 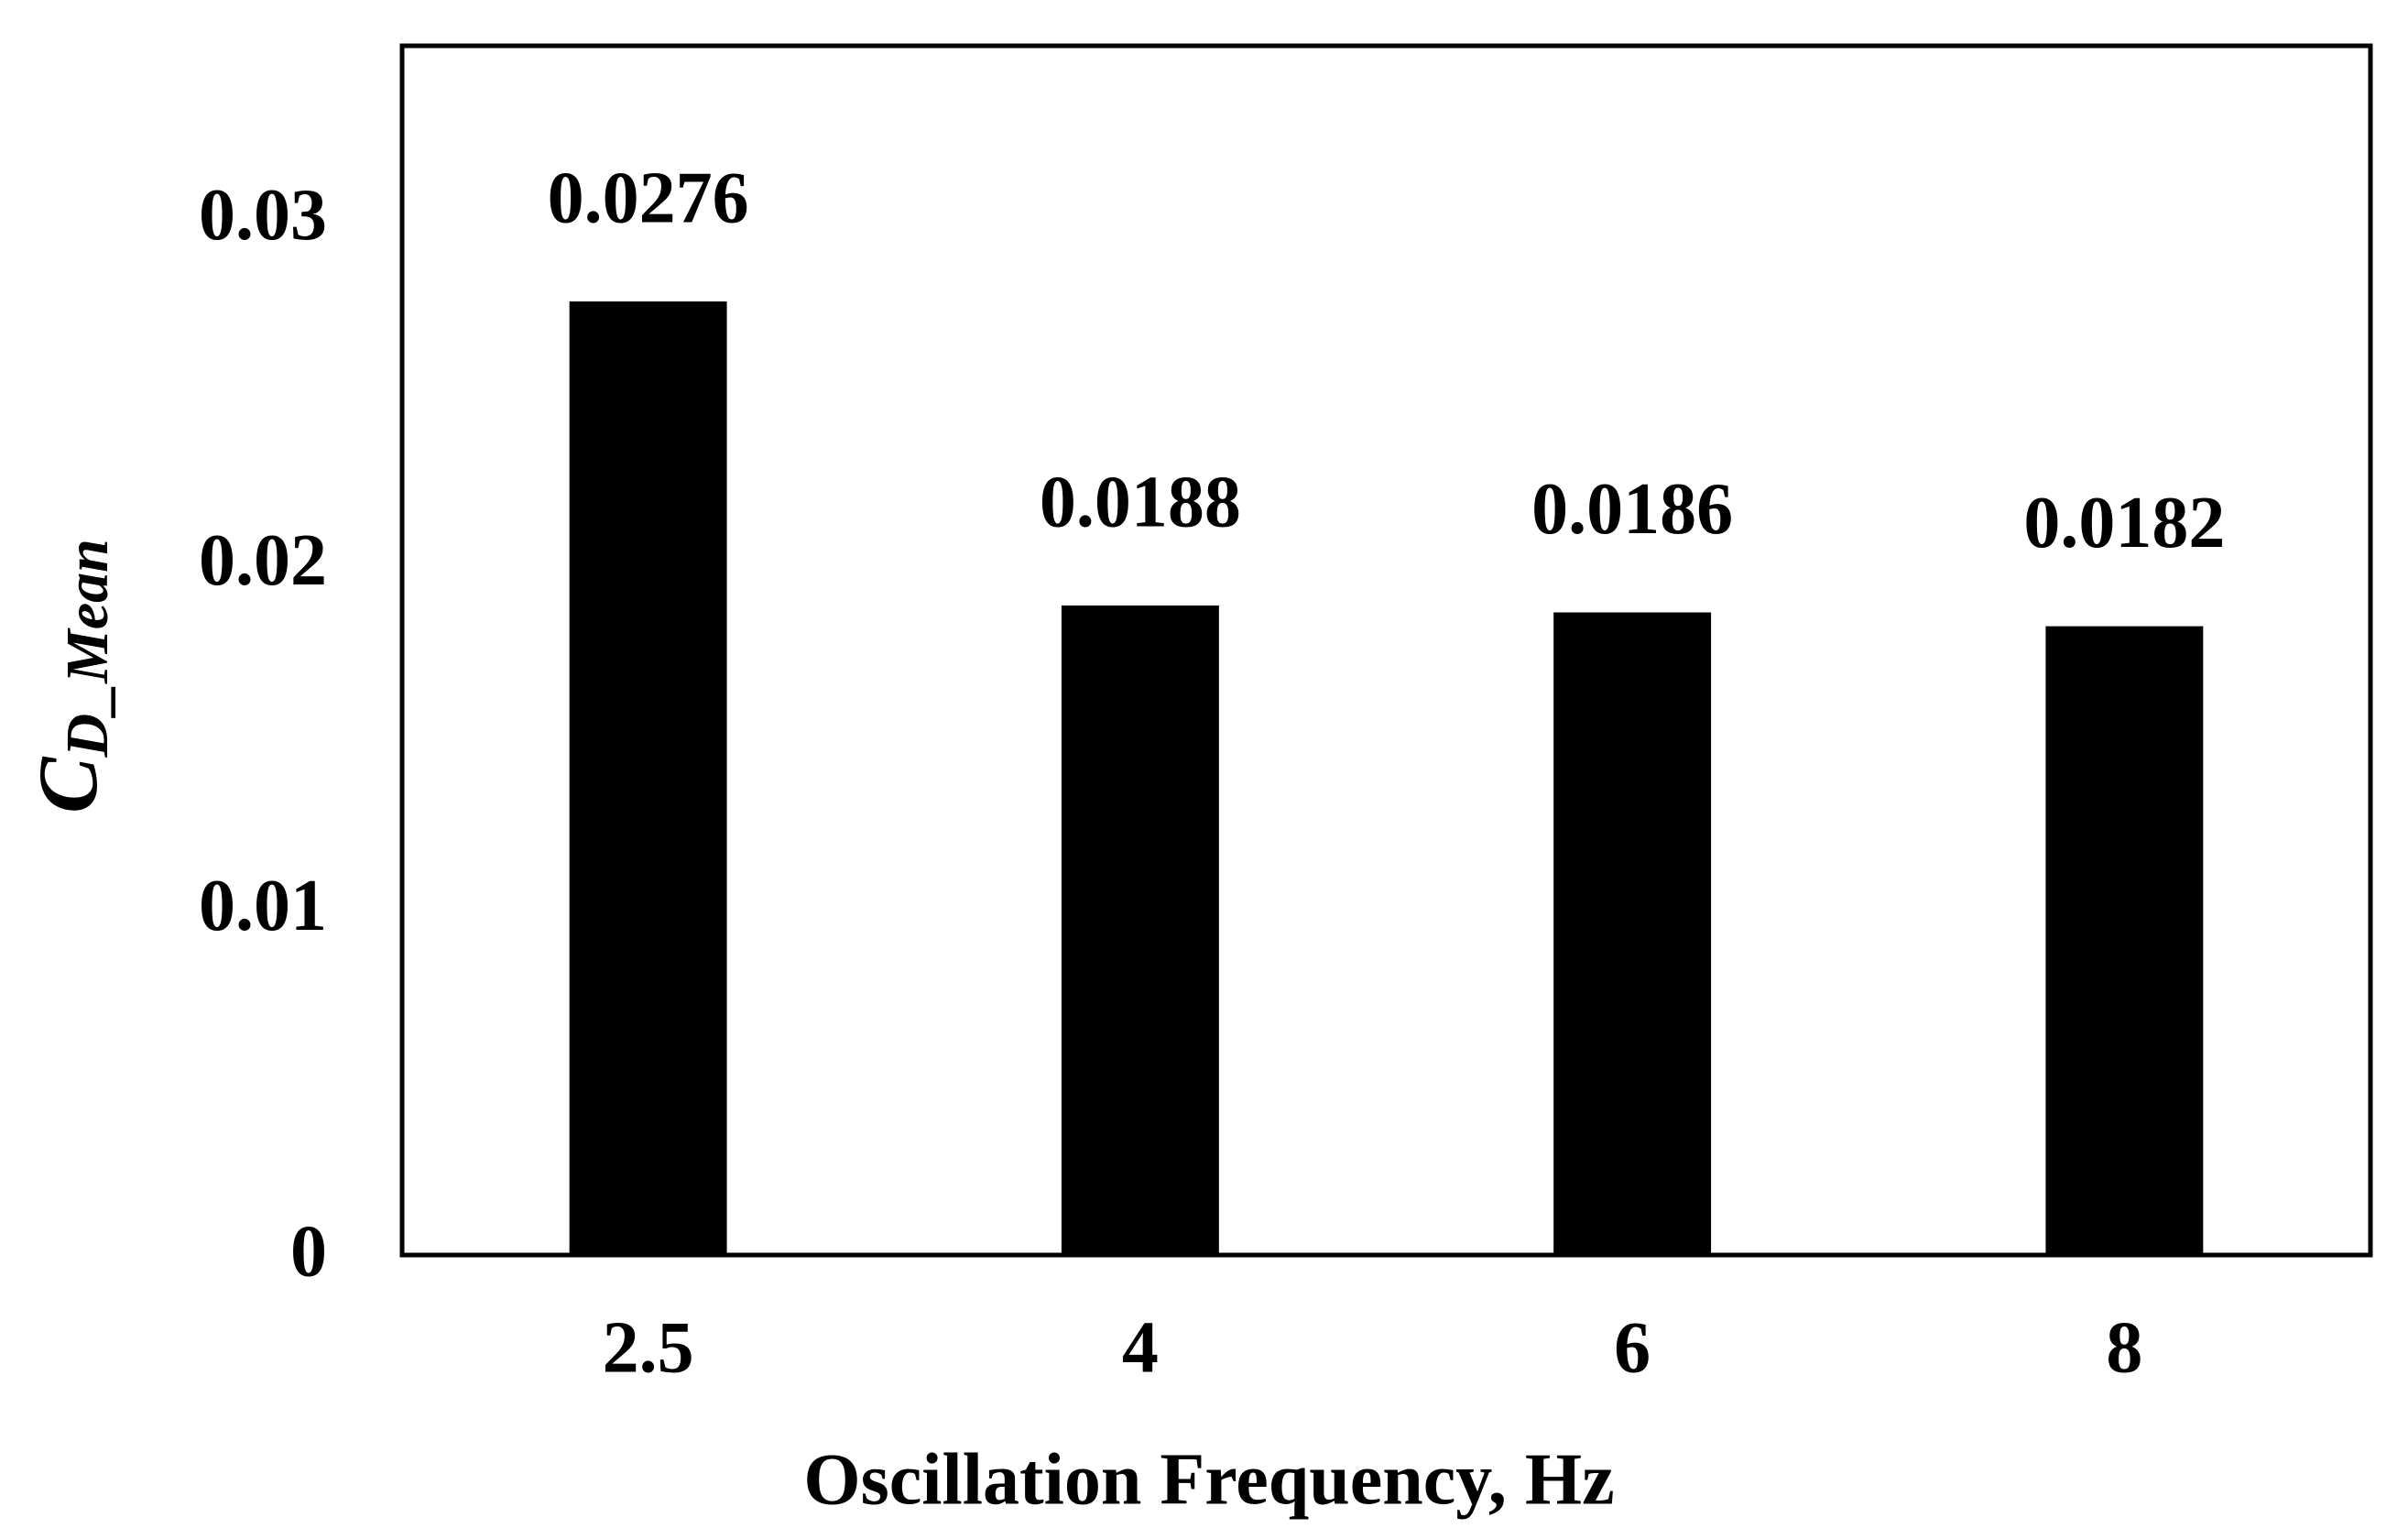 What do you see at coordinates (648, 198) in the screenshot?
I see `data-label: 0.0276` at bounding box center [648, 198].